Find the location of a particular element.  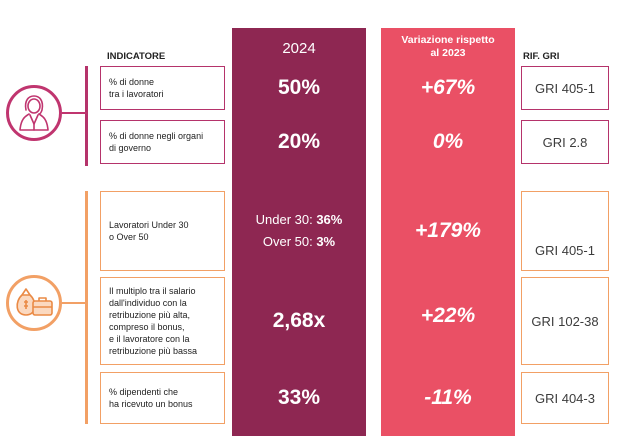

value-number: 36% is located at coordinates (329, 219).